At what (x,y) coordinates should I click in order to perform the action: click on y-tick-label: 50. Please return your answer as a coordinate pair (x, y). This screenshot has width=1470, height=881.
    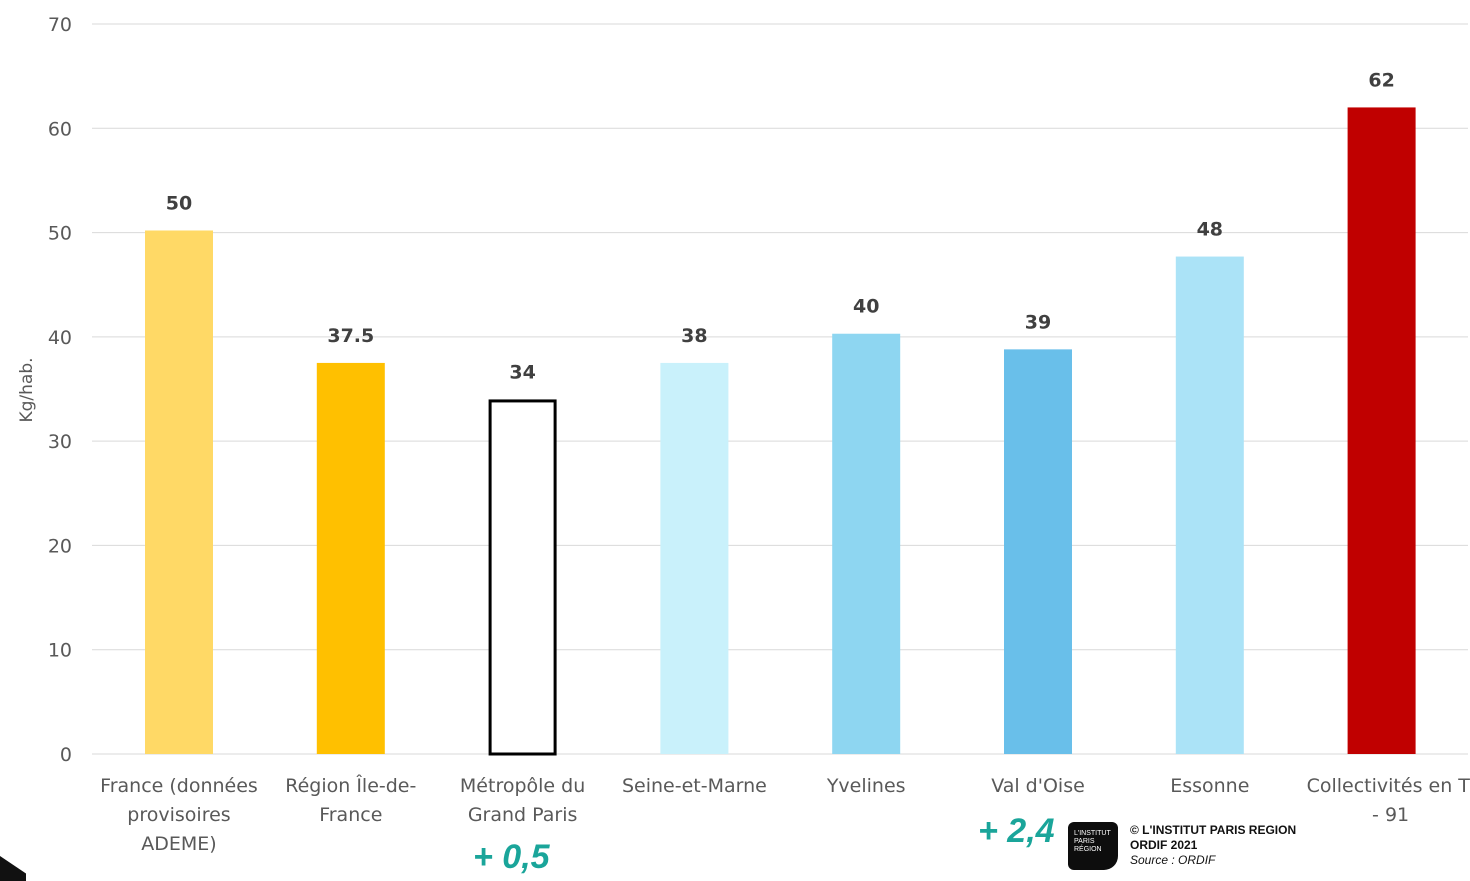
    Looking at the image, I should click on (60, 234).